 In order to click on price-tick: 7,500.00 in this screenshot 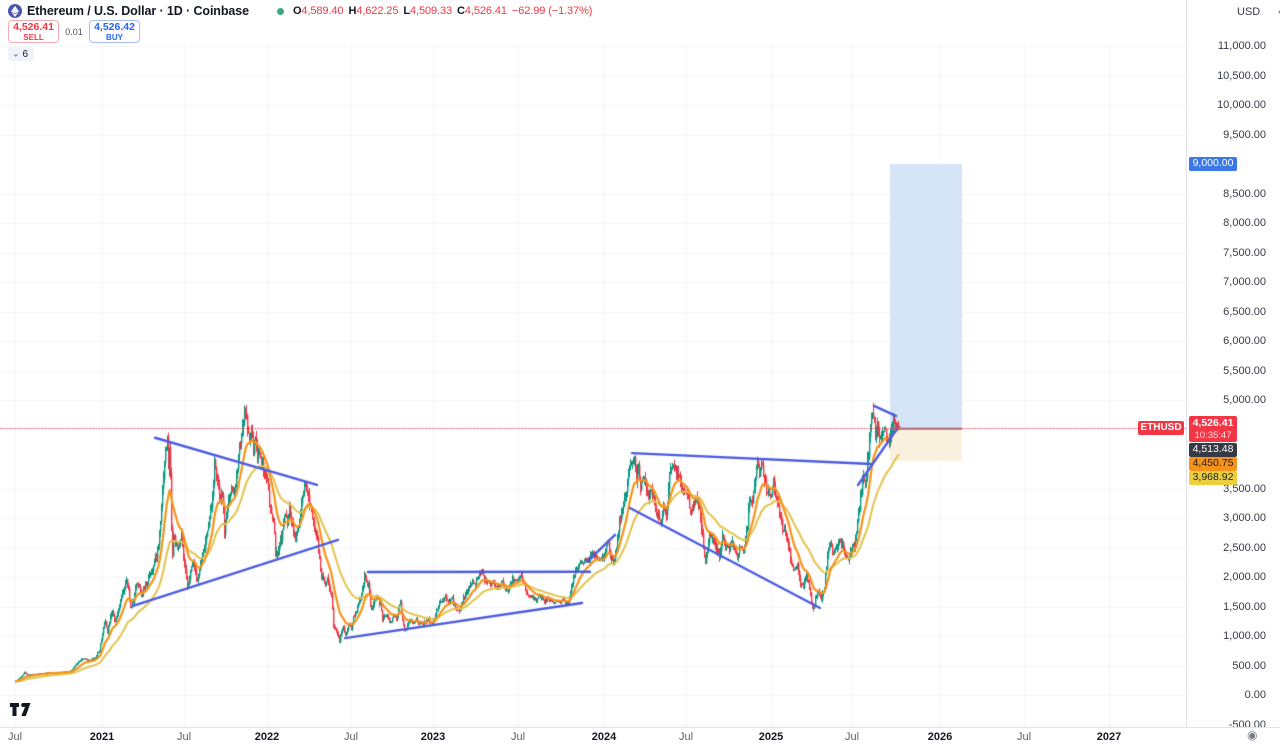, I will do `click(1244, 252)`.